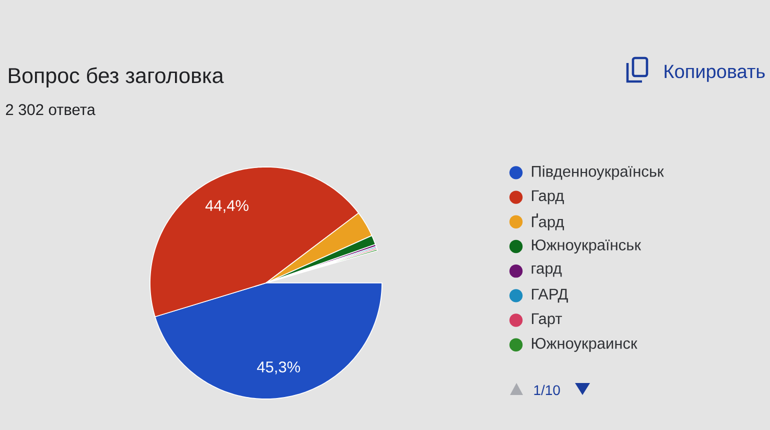  What do you see at coordinates (278, 367) in the screenshot?
I see `data-label: 45,3%` at bounding box center [278, 367].